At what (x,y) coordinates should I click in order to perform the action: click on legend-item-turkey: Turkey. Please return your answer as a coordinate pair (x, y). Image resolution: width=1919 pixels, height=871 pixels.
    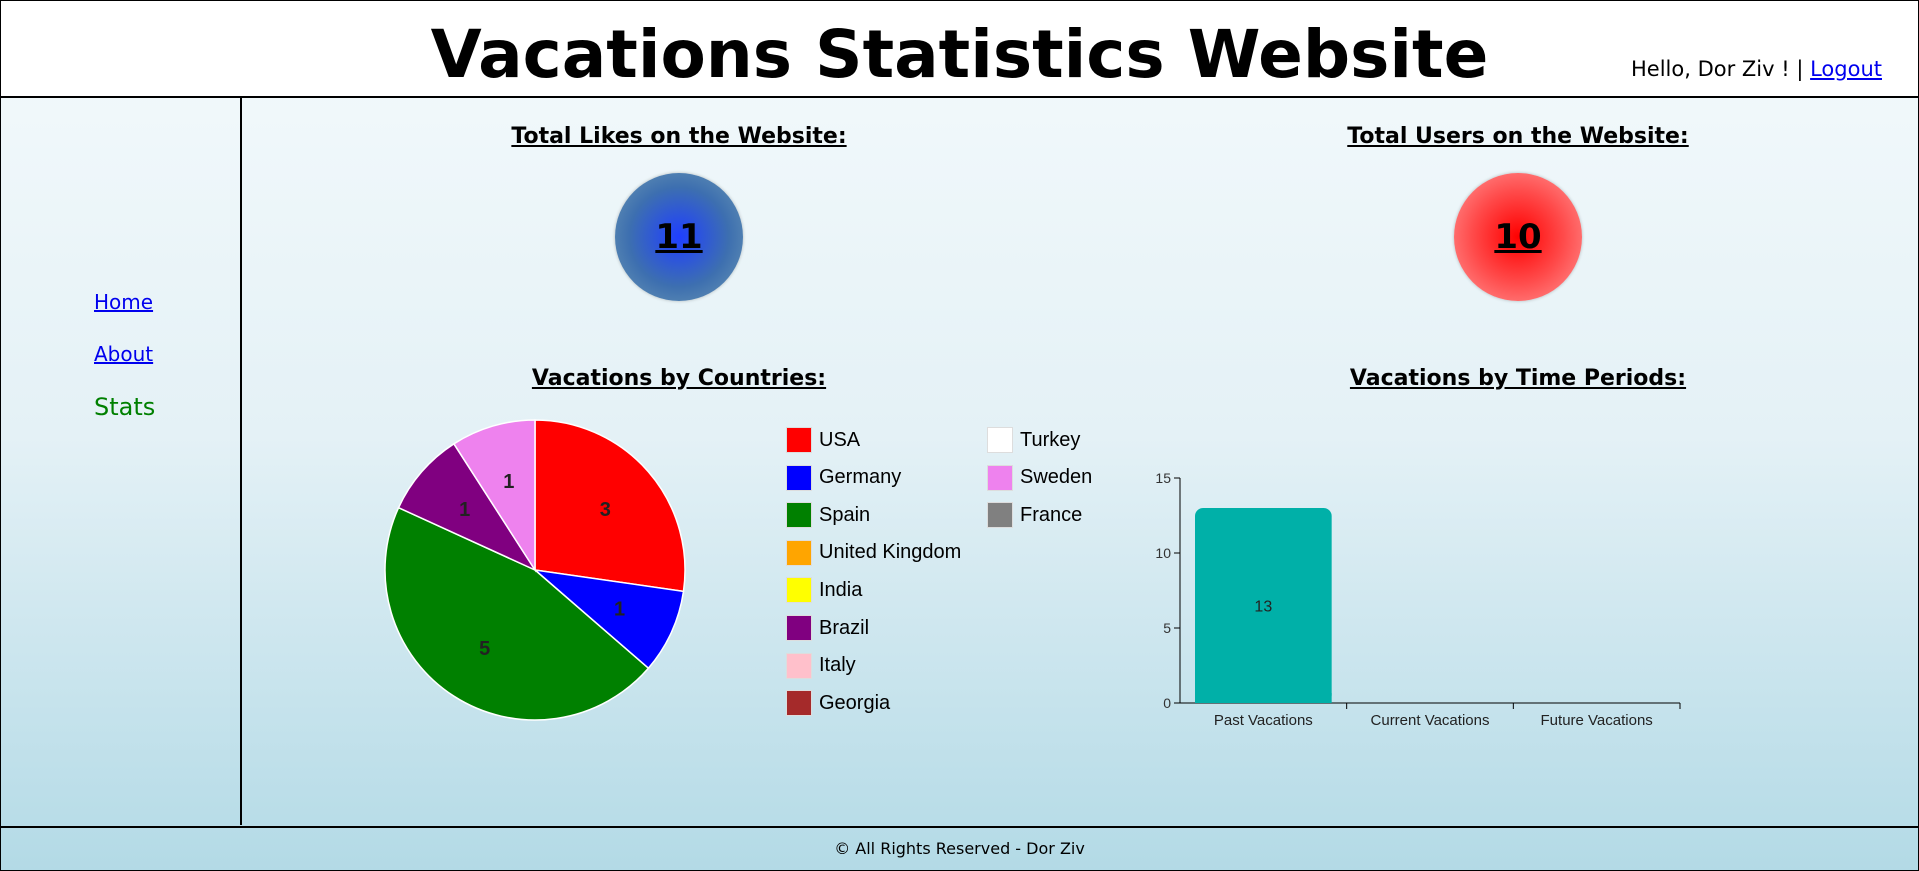
    Looking at the image, I should click on (1033, 440).